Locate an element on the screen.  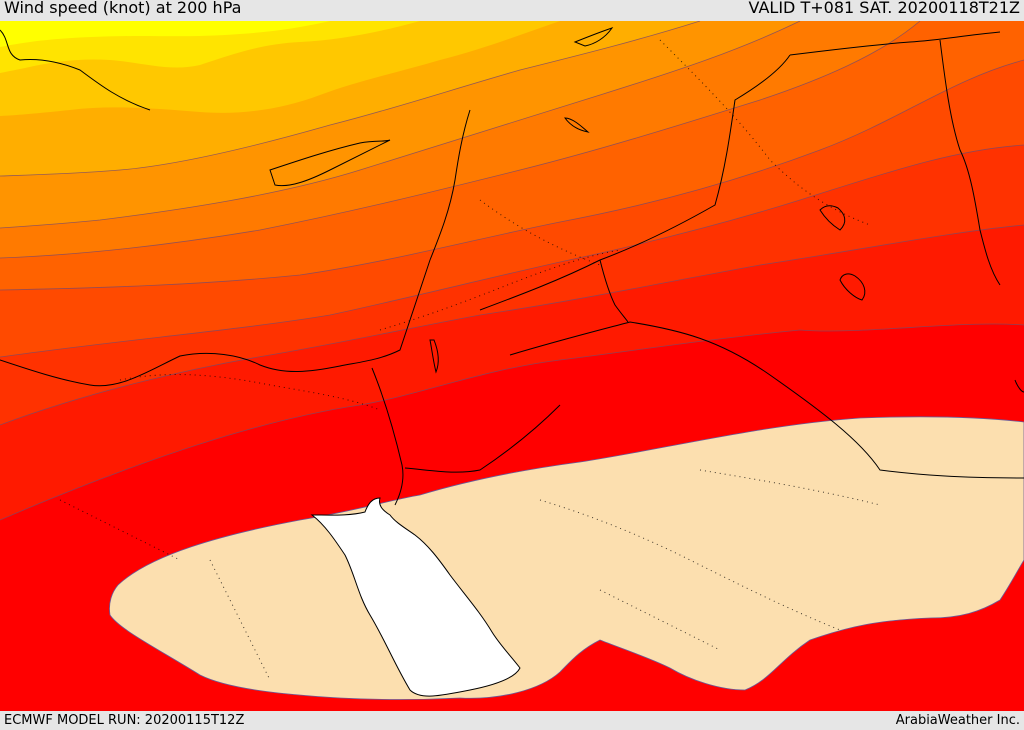
valid-time: VALID T+081 SAT. 20200118T21Z is located at coordinates (884, 9).